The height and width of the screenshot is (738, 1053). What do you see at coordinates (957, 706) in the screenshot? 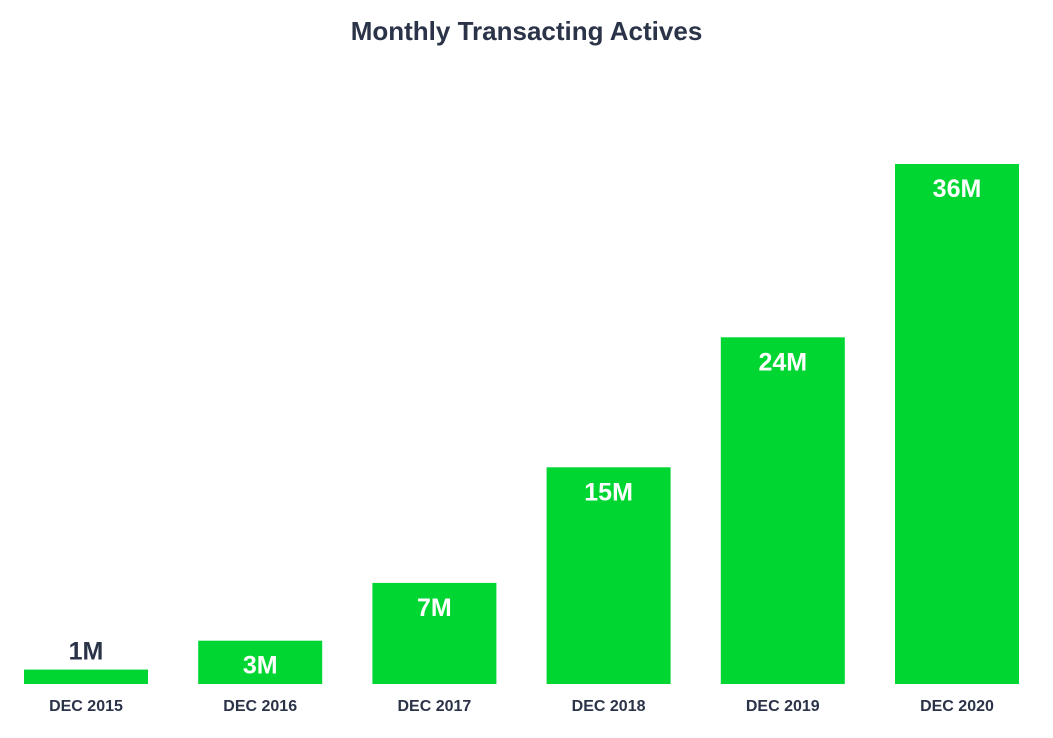
I see `x-tick-label-dec-2020: DEC 2020` at bounding box center [957, 706].